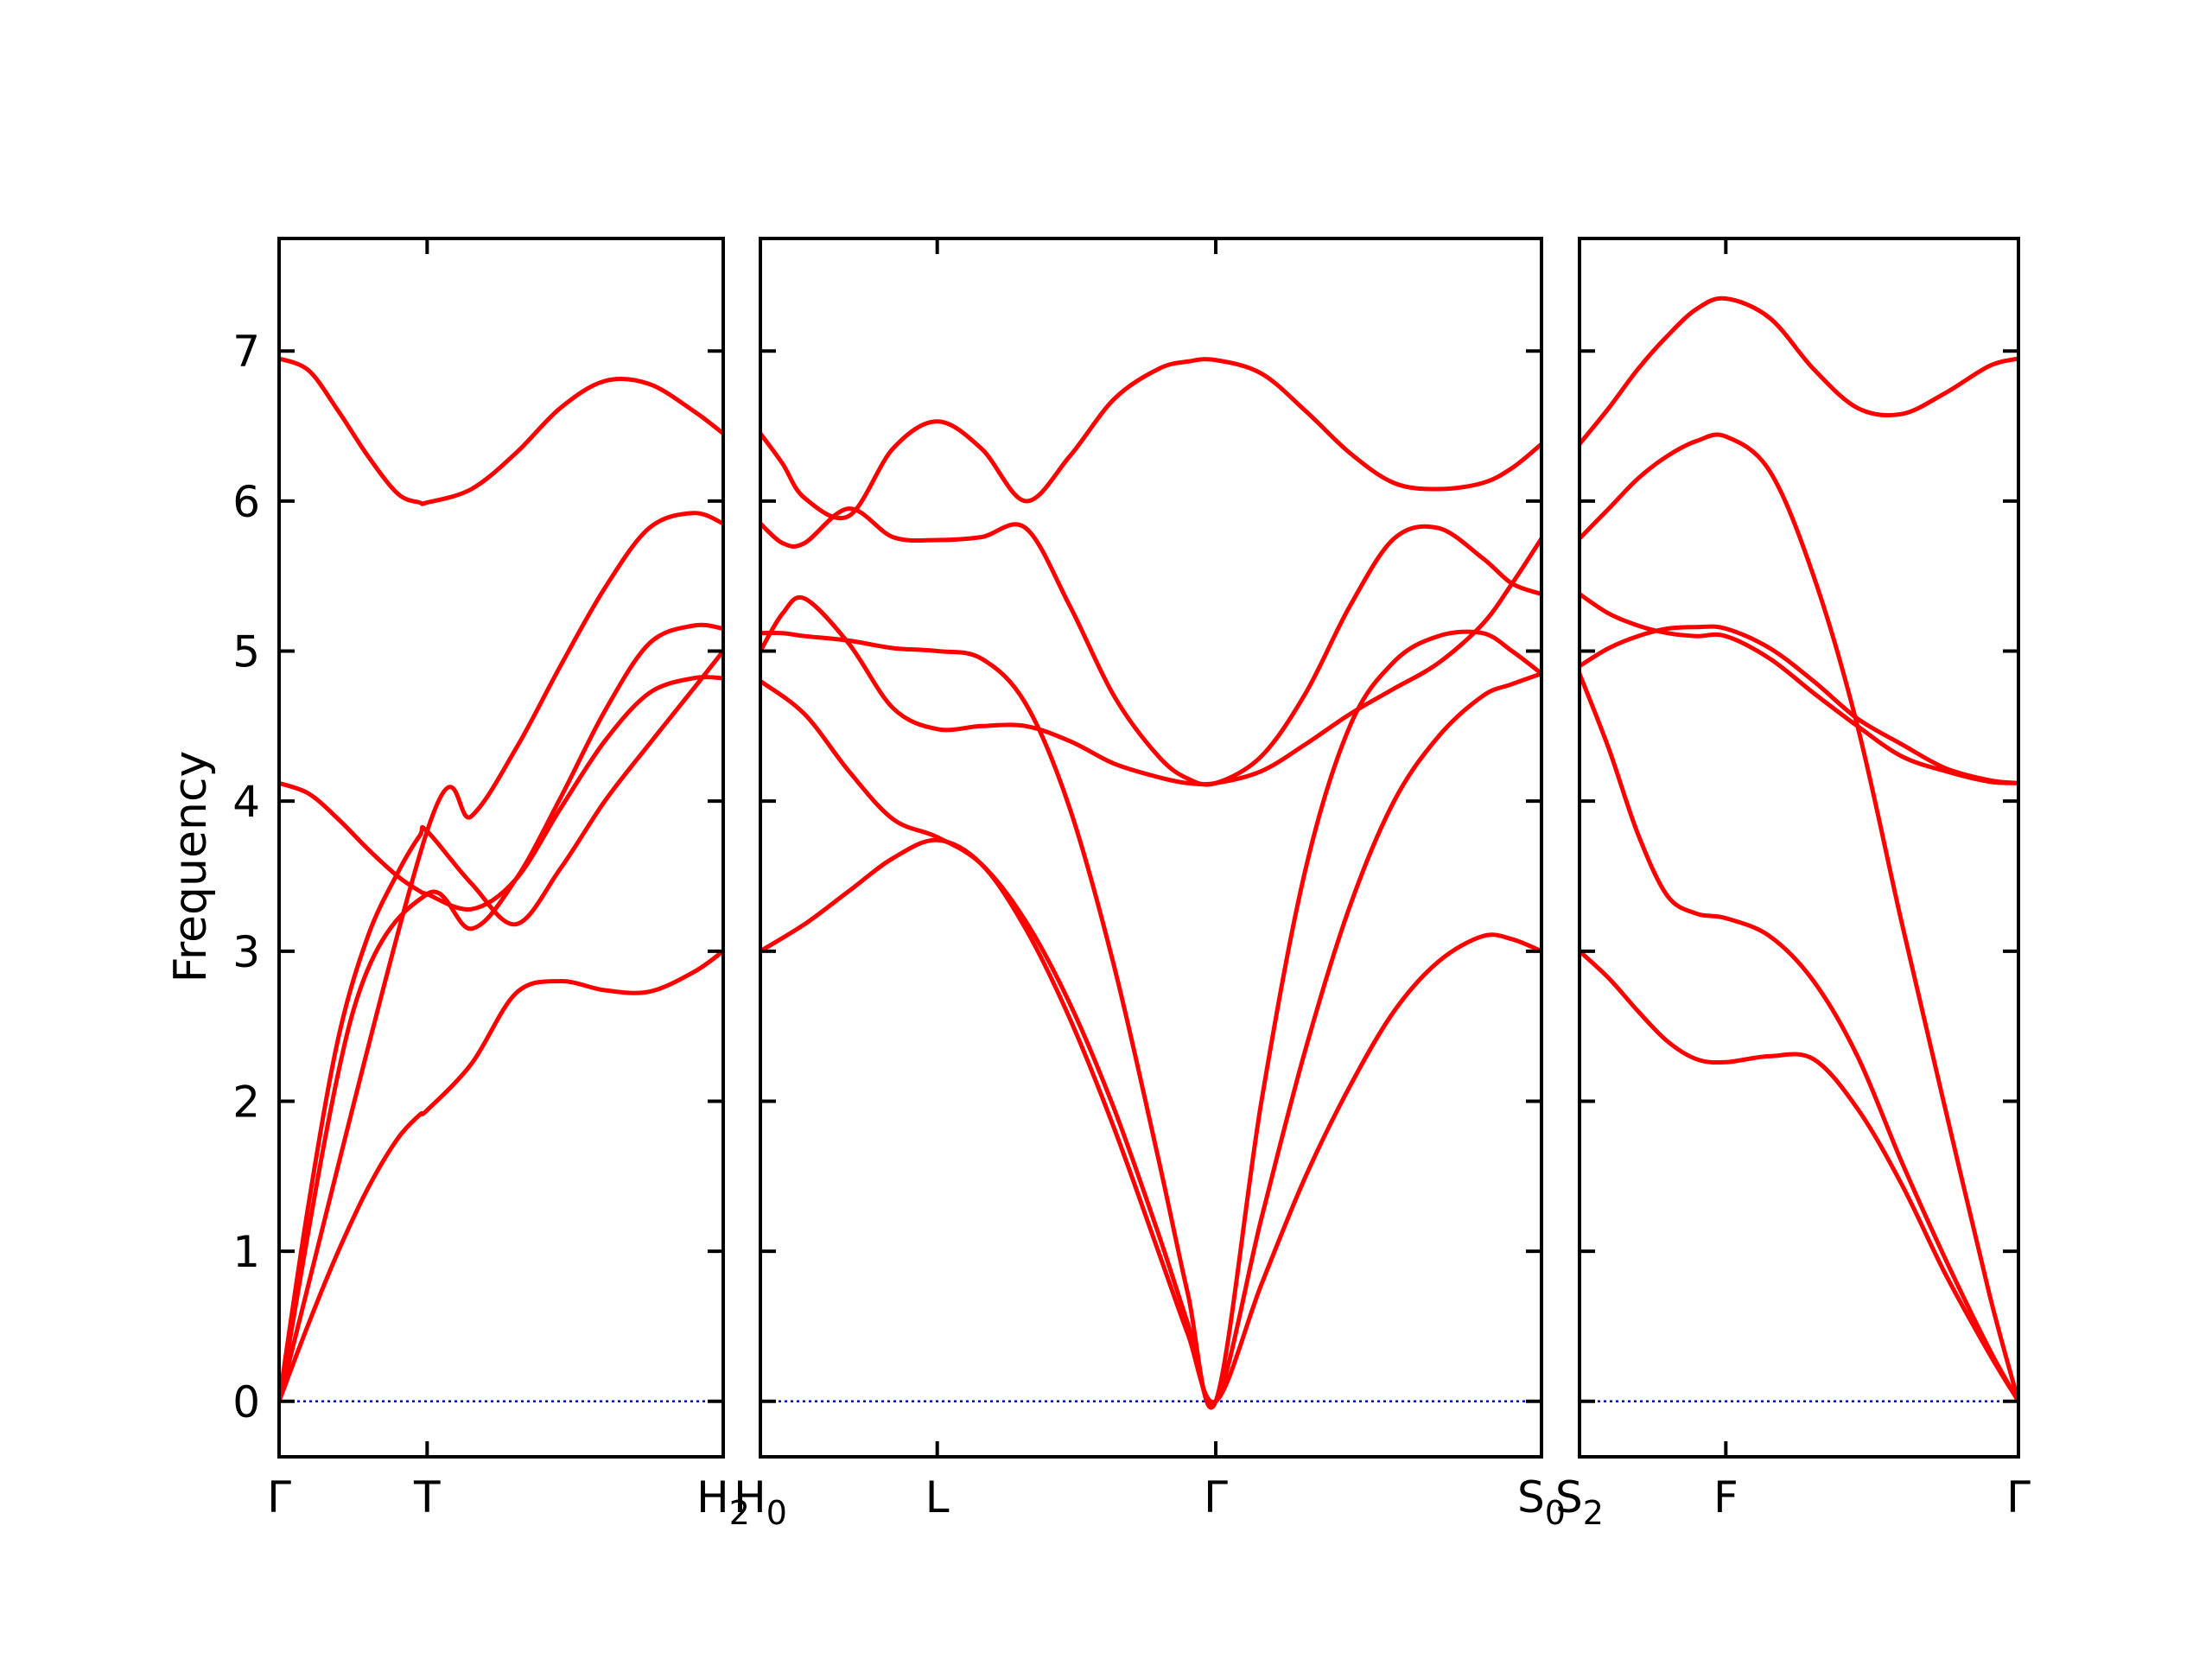 Image resolution: width=2212 pixels, height=1659 pixels. What do you see at coordinates (246, 352) in the screenshot?
I see `y-tick-label-7: 7` at bounding box center [246, 352].